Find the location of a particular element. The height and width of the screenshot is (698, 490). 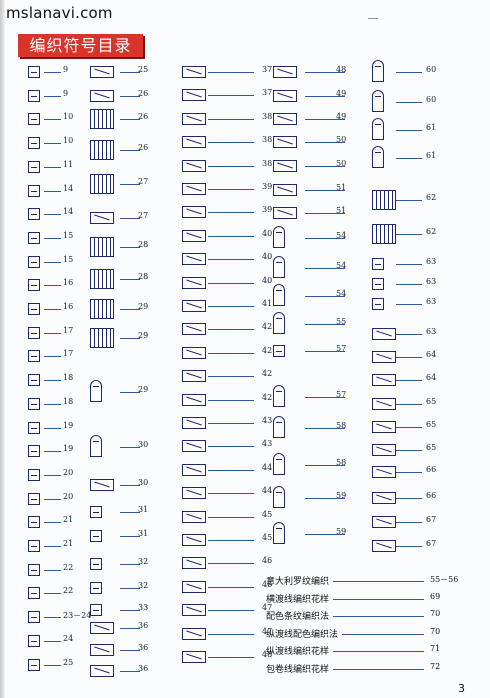

page-ref: 54 is located at coordinates (341, 293).